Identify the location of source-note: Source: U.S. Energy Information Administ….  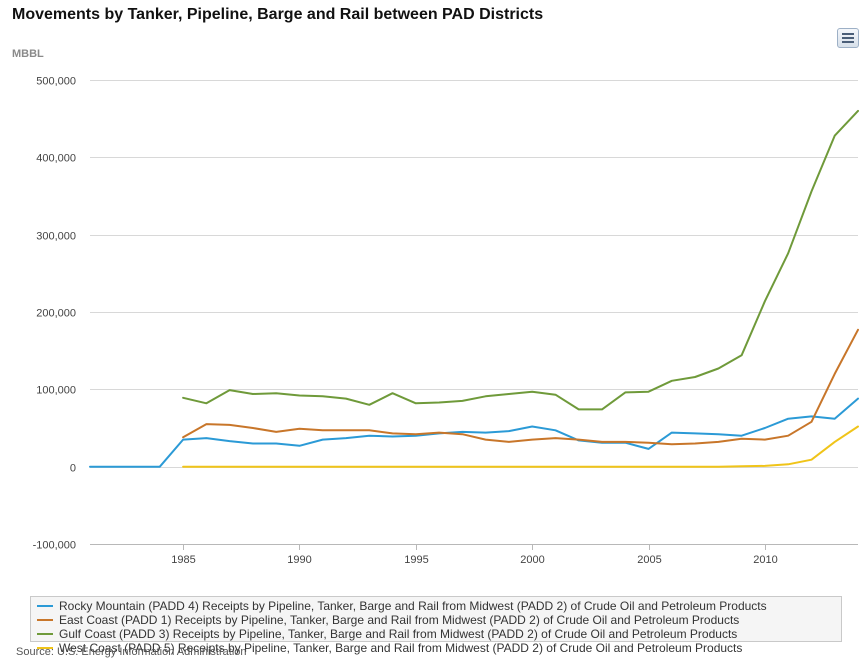
(131, 652).